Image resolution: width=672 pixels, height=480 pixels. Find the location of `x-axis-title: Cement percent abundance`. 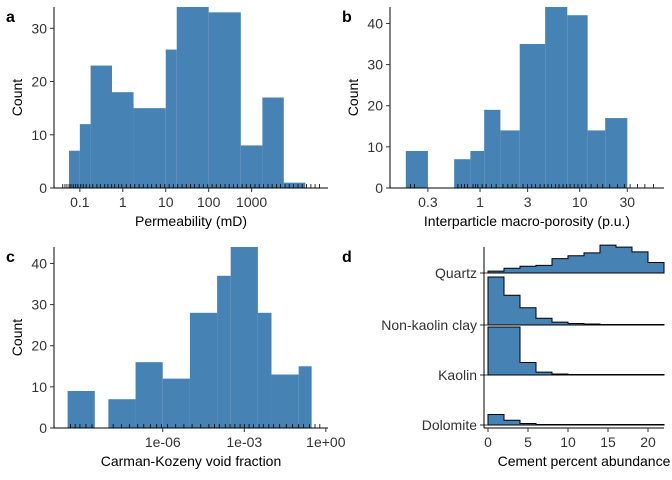

x-axis-title: Cement percent abundance is located at coordinates (584, 461).